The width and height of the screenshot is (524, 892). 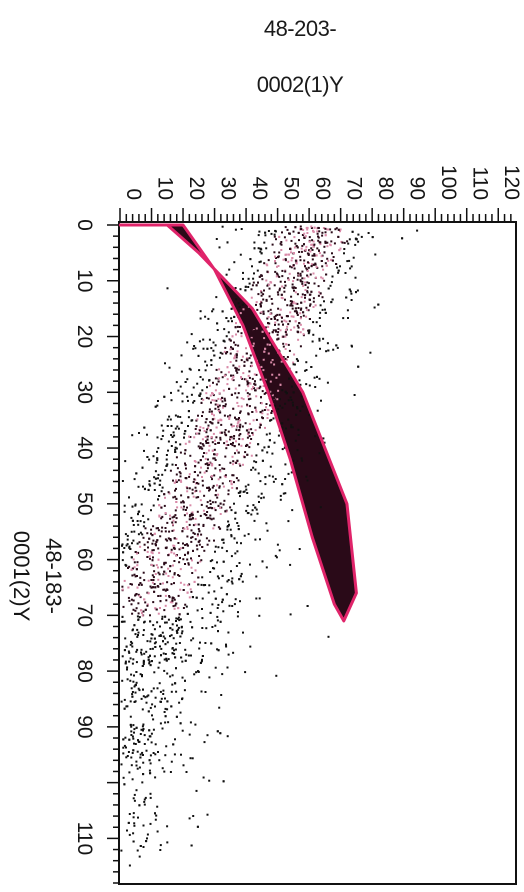 I want to click on top-axis-tick-label: 80, so click(x=385, y=188).